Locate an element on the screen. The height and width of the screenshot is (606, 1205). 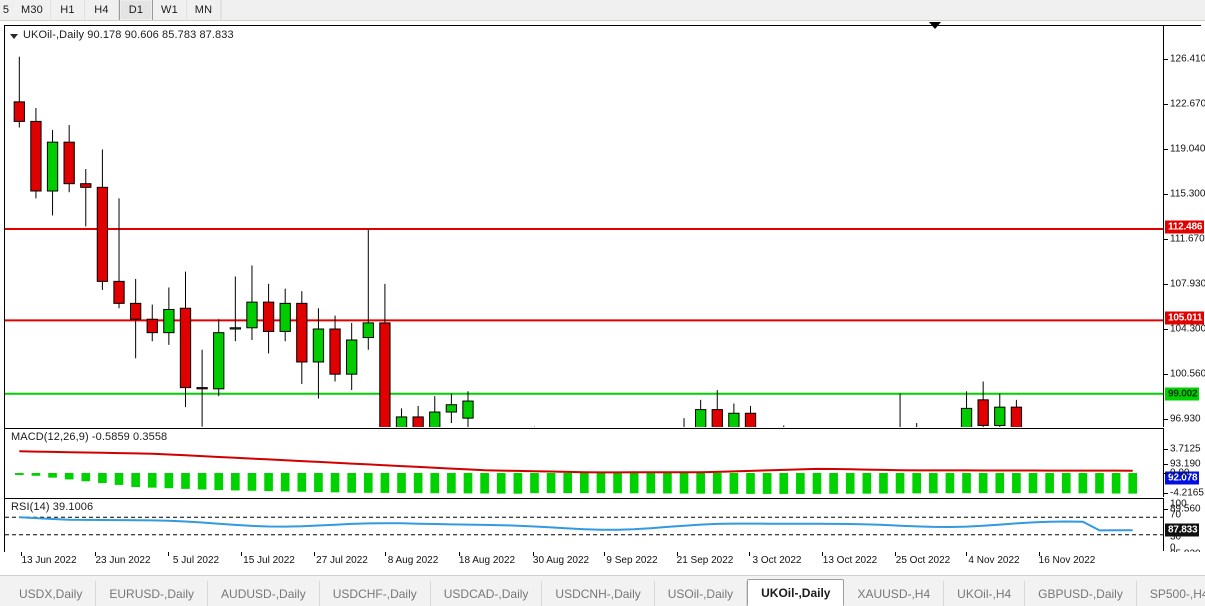
price-level-tag-112.486: 112.486 is located at coordinates (1185, 227).